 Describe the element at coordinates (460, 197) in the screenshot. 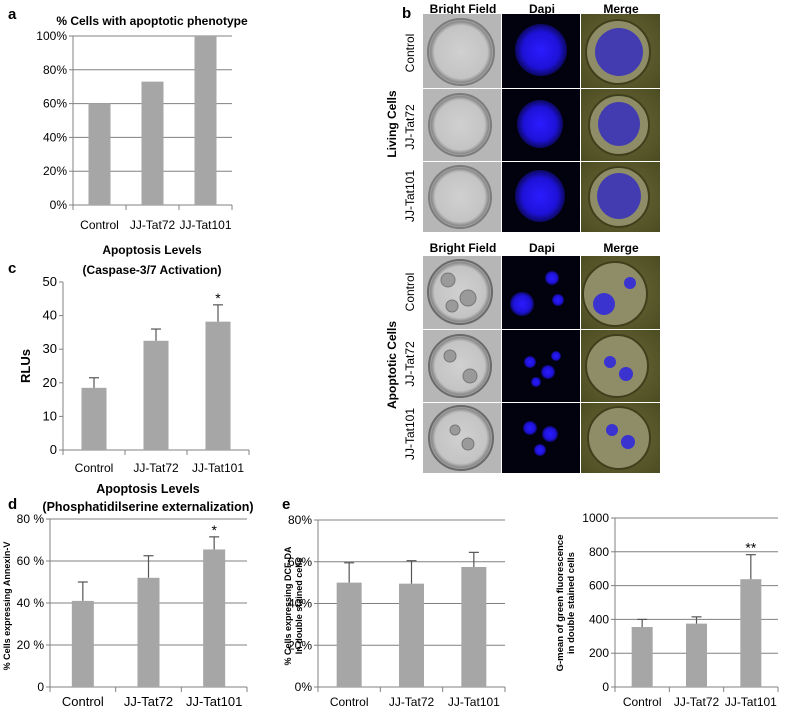

I see `bf-living-tat101-cell` at that location.